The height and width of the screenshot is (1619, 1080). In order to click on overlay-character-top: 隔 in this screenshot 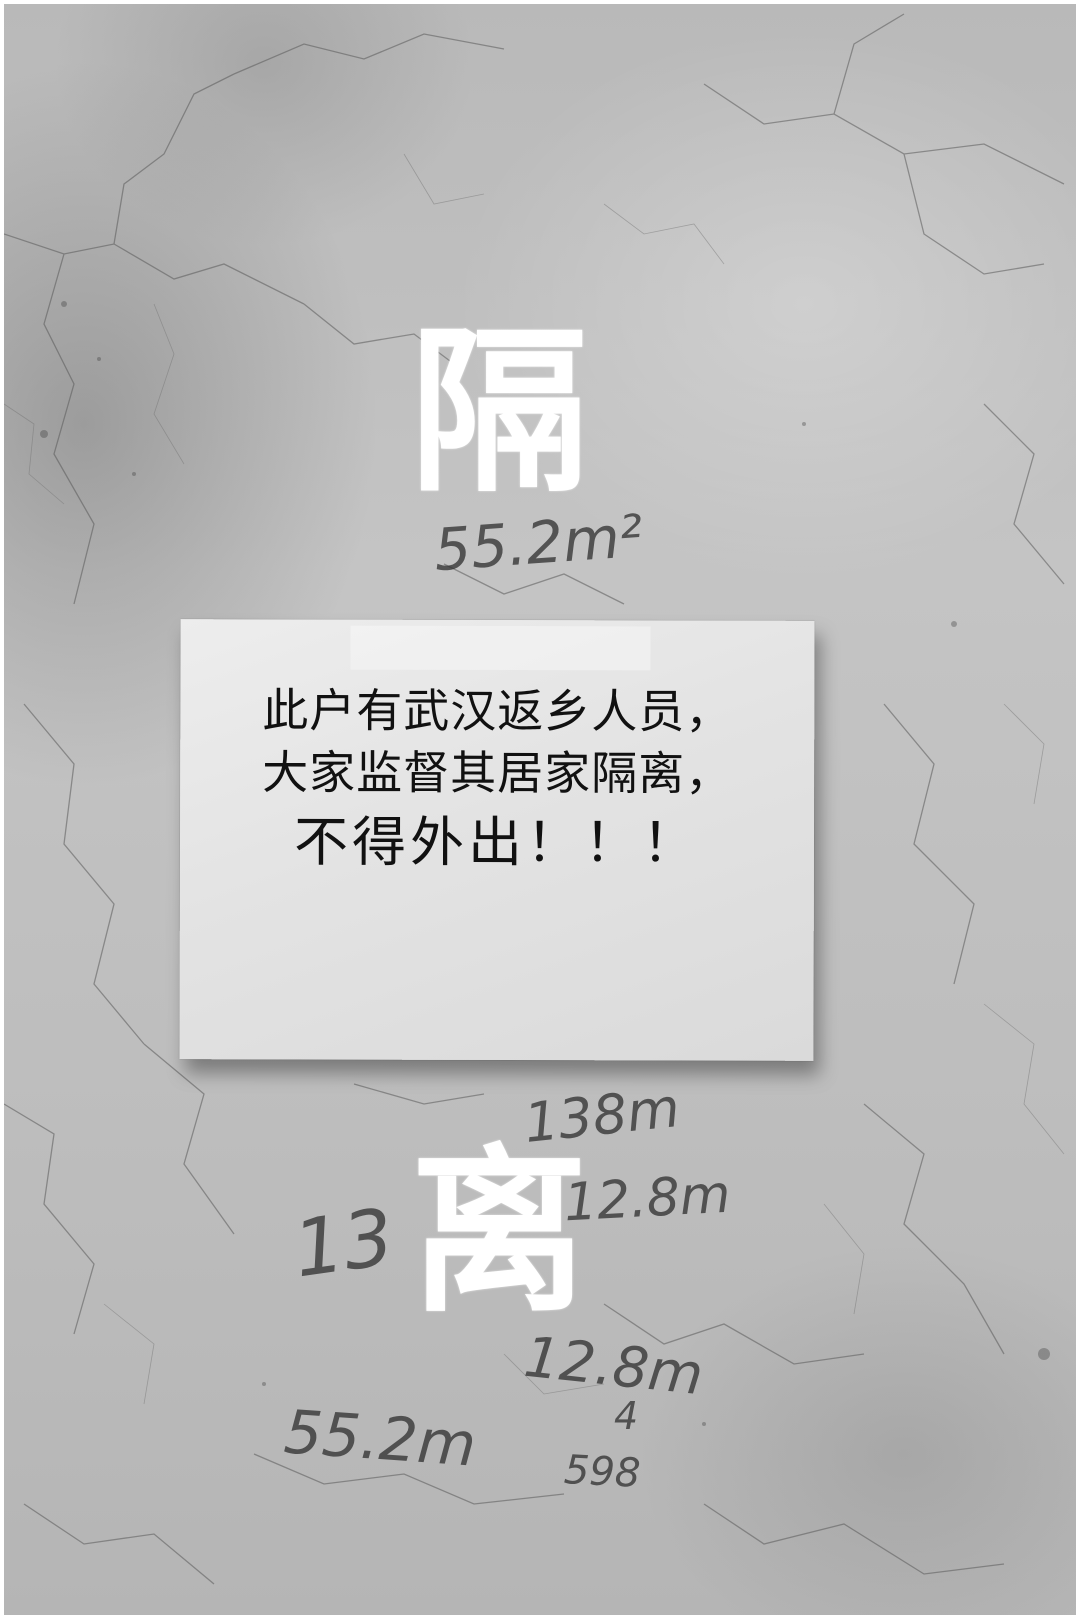, I will do `click(499, 412)`.